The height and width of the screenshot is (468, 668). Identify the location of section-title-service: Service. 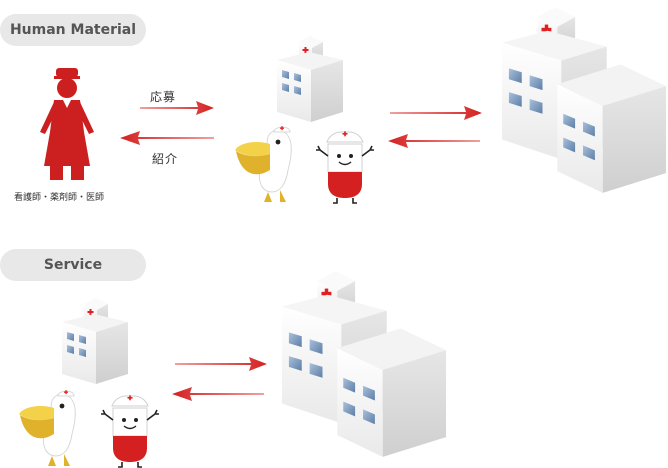
(73, 265).